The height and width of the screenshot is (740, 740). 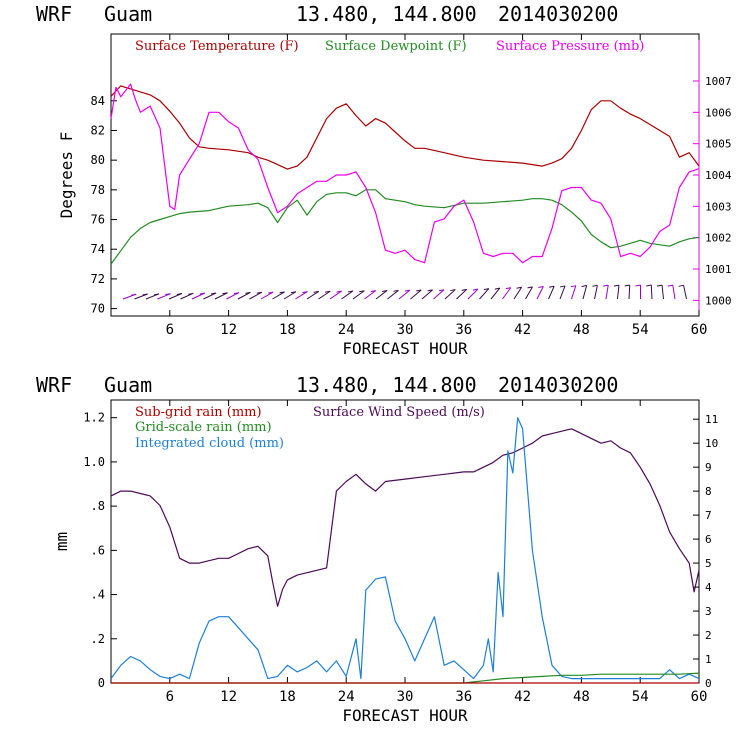 I want to click on y-tick-label: 1.2, so click(x=94, y=418).